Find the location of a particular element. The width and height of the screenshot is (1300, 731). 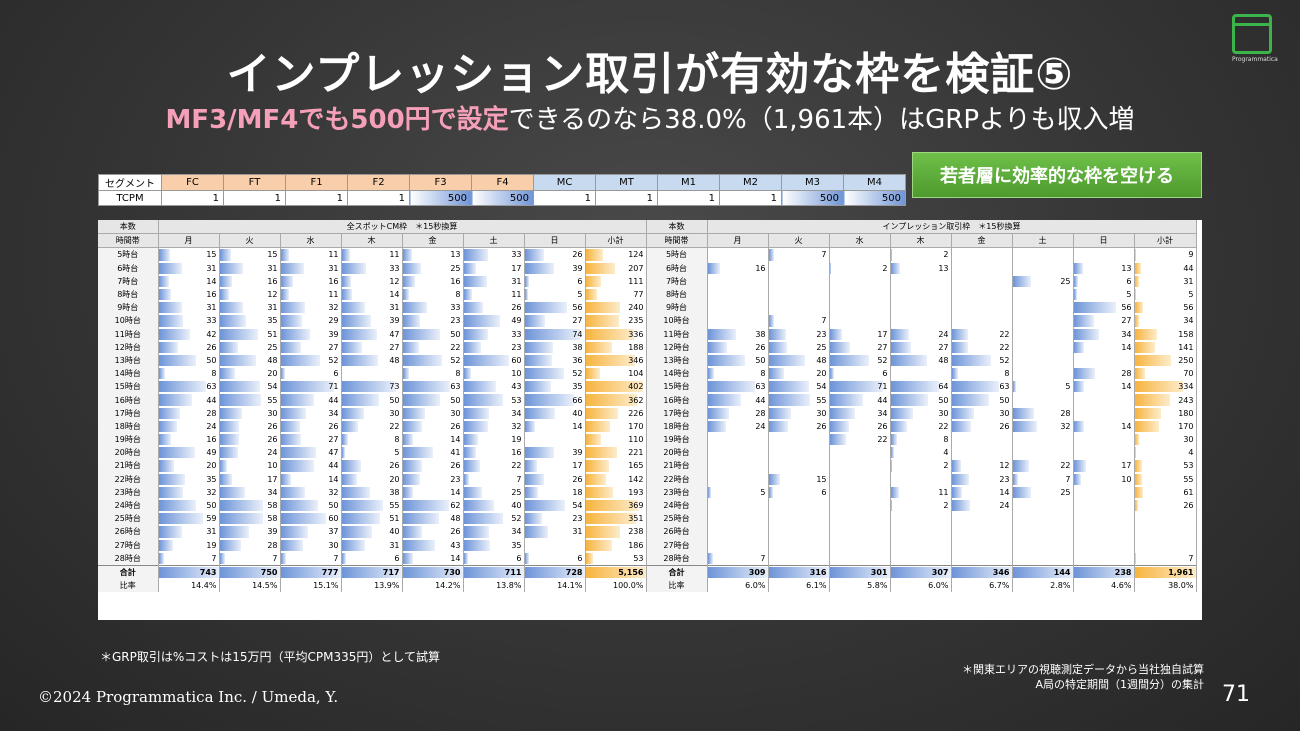

value-cell: 52 is located at coordinates (860, 360).